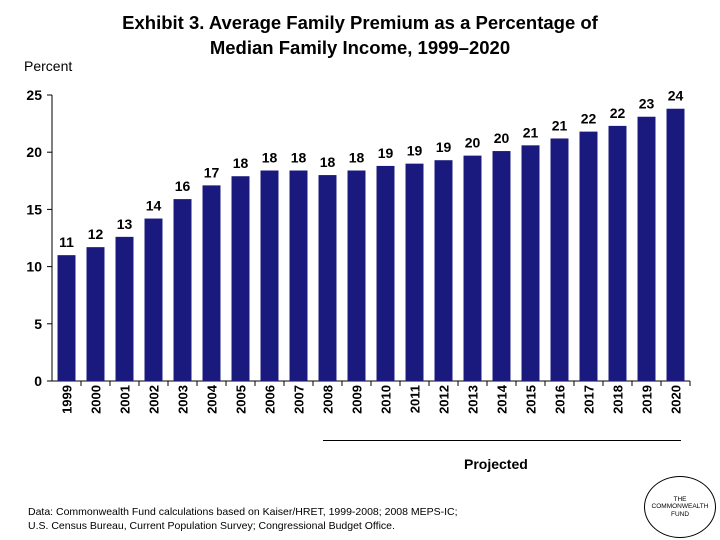 The image size is (720, 540). What do you see at coordinates (299, 399) in the screenshot?
I see `x-tick-label-2007: 2007` at bounding box center [299, 399].